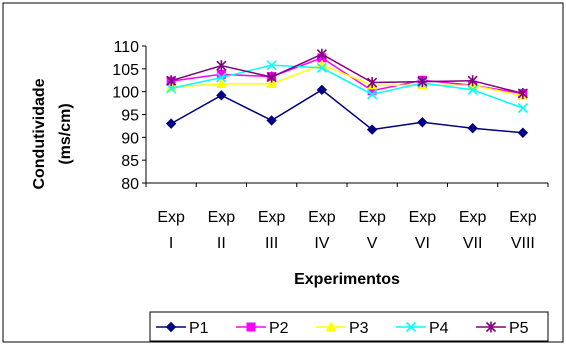  Describe the element at coordinates (422, 243) in the screenshot. I see `x-tick-label: VI` at that location.